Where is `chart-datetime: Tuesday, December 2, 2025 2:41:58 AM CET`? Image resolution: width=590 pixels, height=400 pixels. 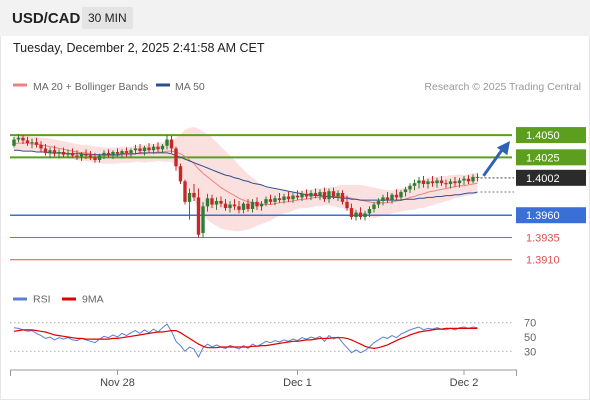
chart-datetime: Tuesday, December 2, 2025 2:41:58 AM CET is located at coordinates (139, 48).